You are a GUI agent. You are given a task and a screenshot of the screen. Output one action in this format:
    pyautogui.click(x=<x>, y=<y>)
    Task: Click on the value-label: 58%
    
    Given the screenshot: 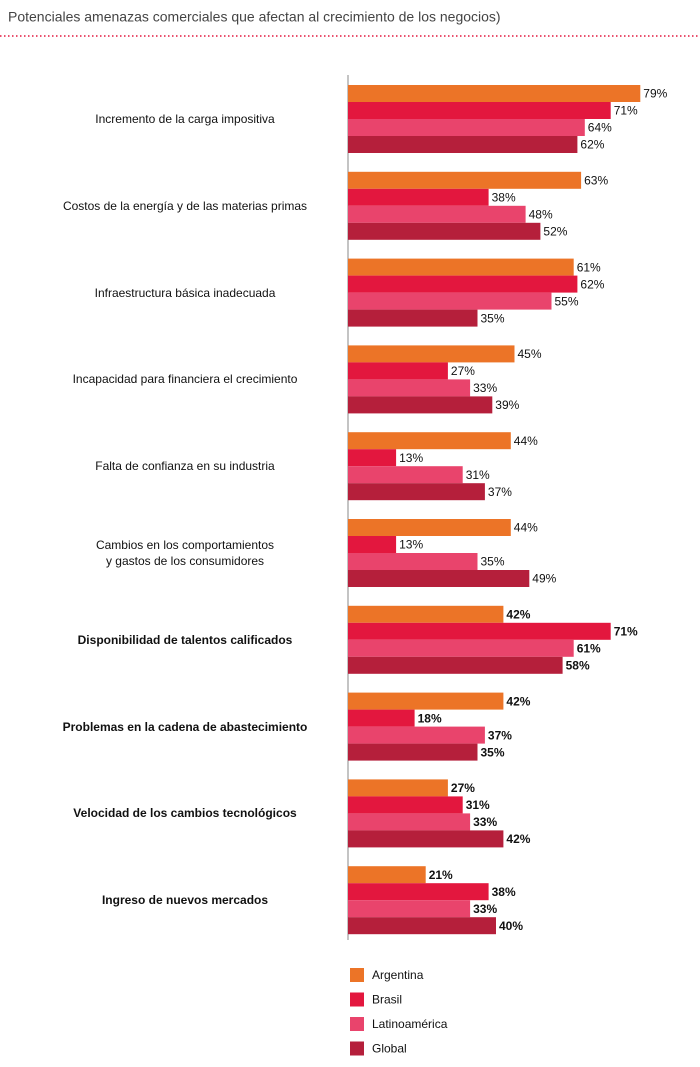 What is the action you would take?
    pyautogui.click(x=578, y=665)
    